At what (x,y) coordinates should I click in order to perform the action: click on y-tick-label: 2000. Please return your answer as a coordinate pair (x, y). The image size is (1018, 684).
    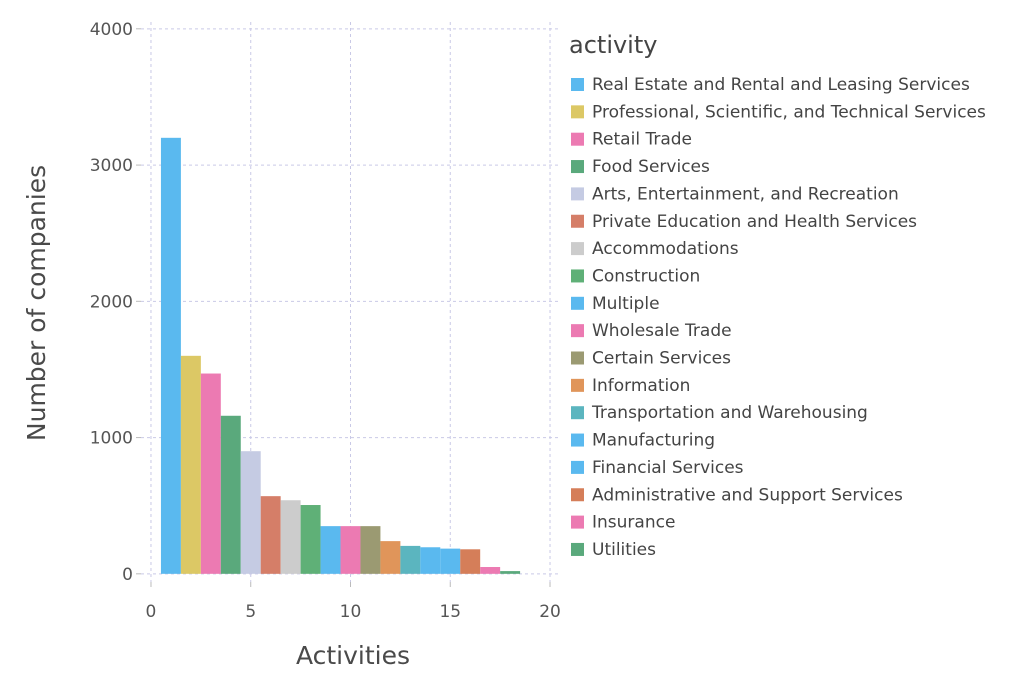
    Looking at the image, I should click on (111, 302).